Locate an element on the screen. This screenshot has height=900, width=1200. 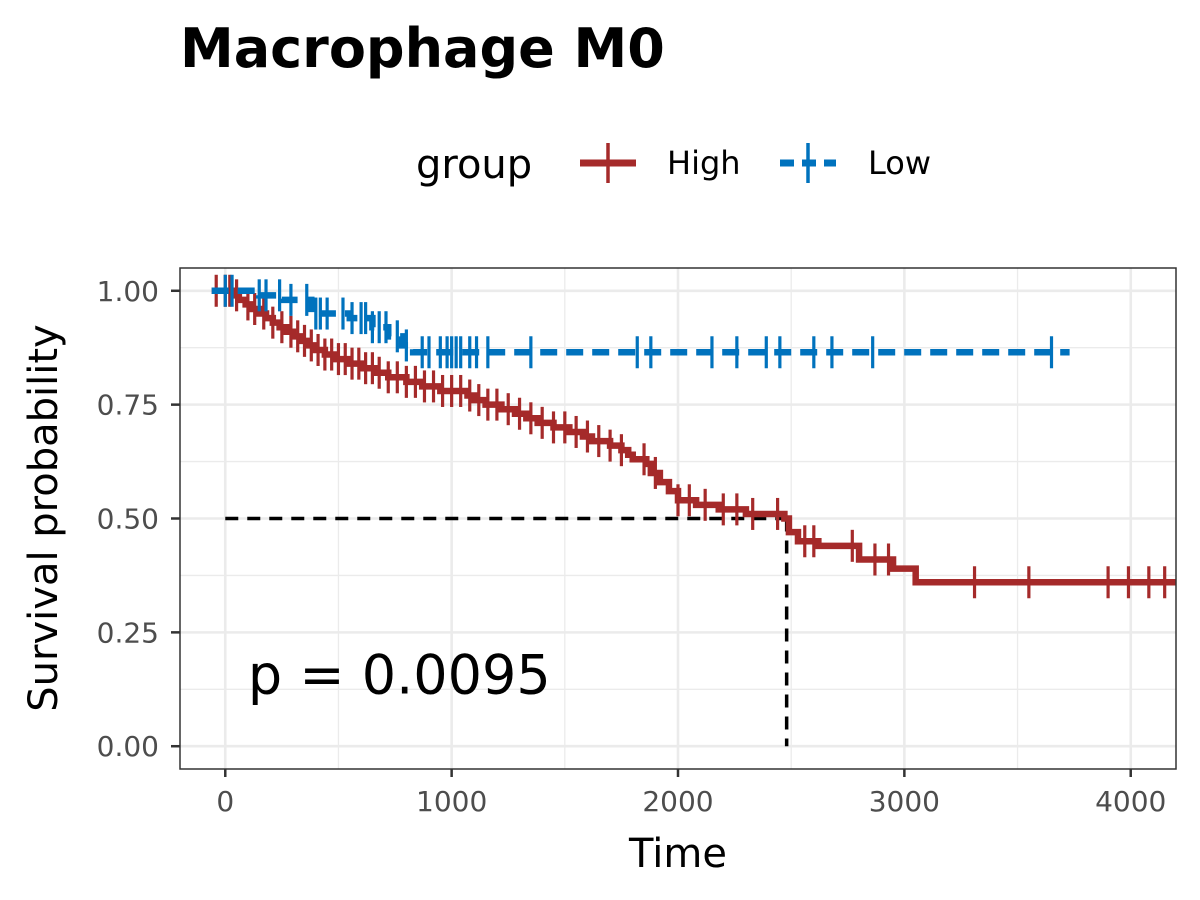
series-low is located at coordinates (640, 321).